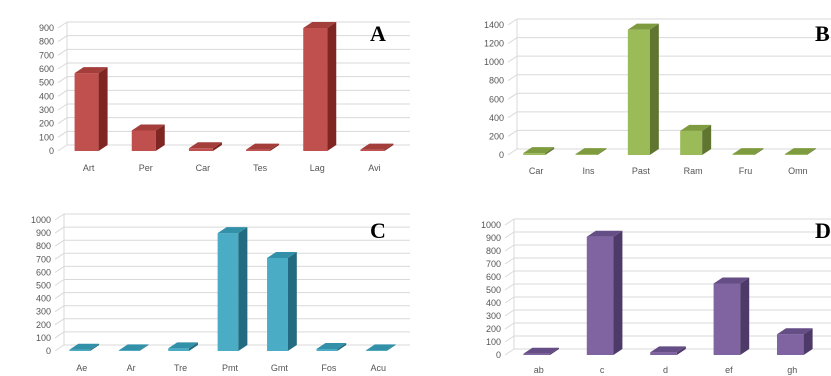 The height and width of the screenshot is (376, 831). Describe the element at coordinates (183, 346) in the screenshot. I see `bar-tre` at that location.